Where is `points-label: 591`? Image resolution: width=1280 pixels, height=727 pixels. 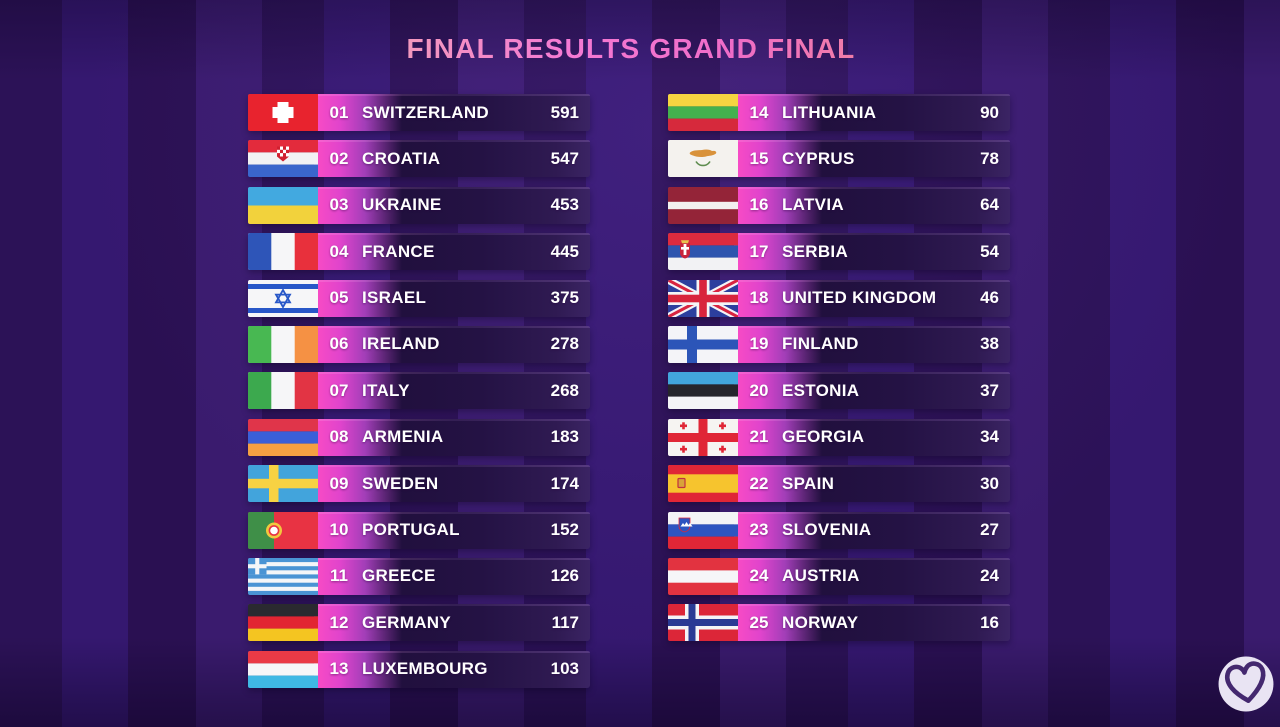 points-label: 591 is located at coordinates (564, 112).